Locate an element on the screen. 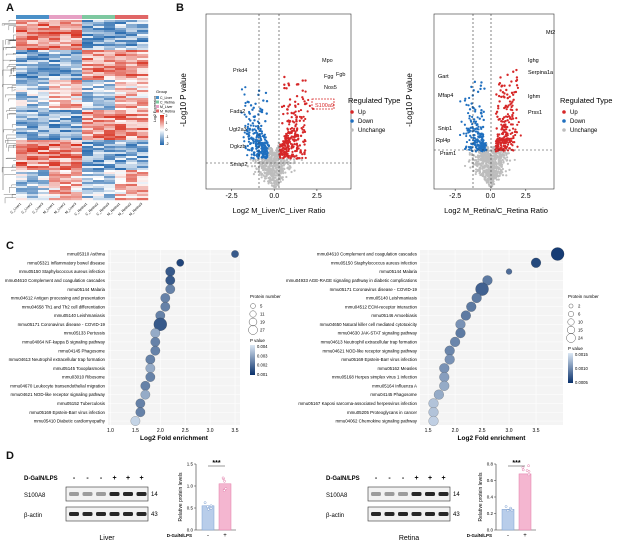  legend-group-swatch is located at coordinates (157, 106).